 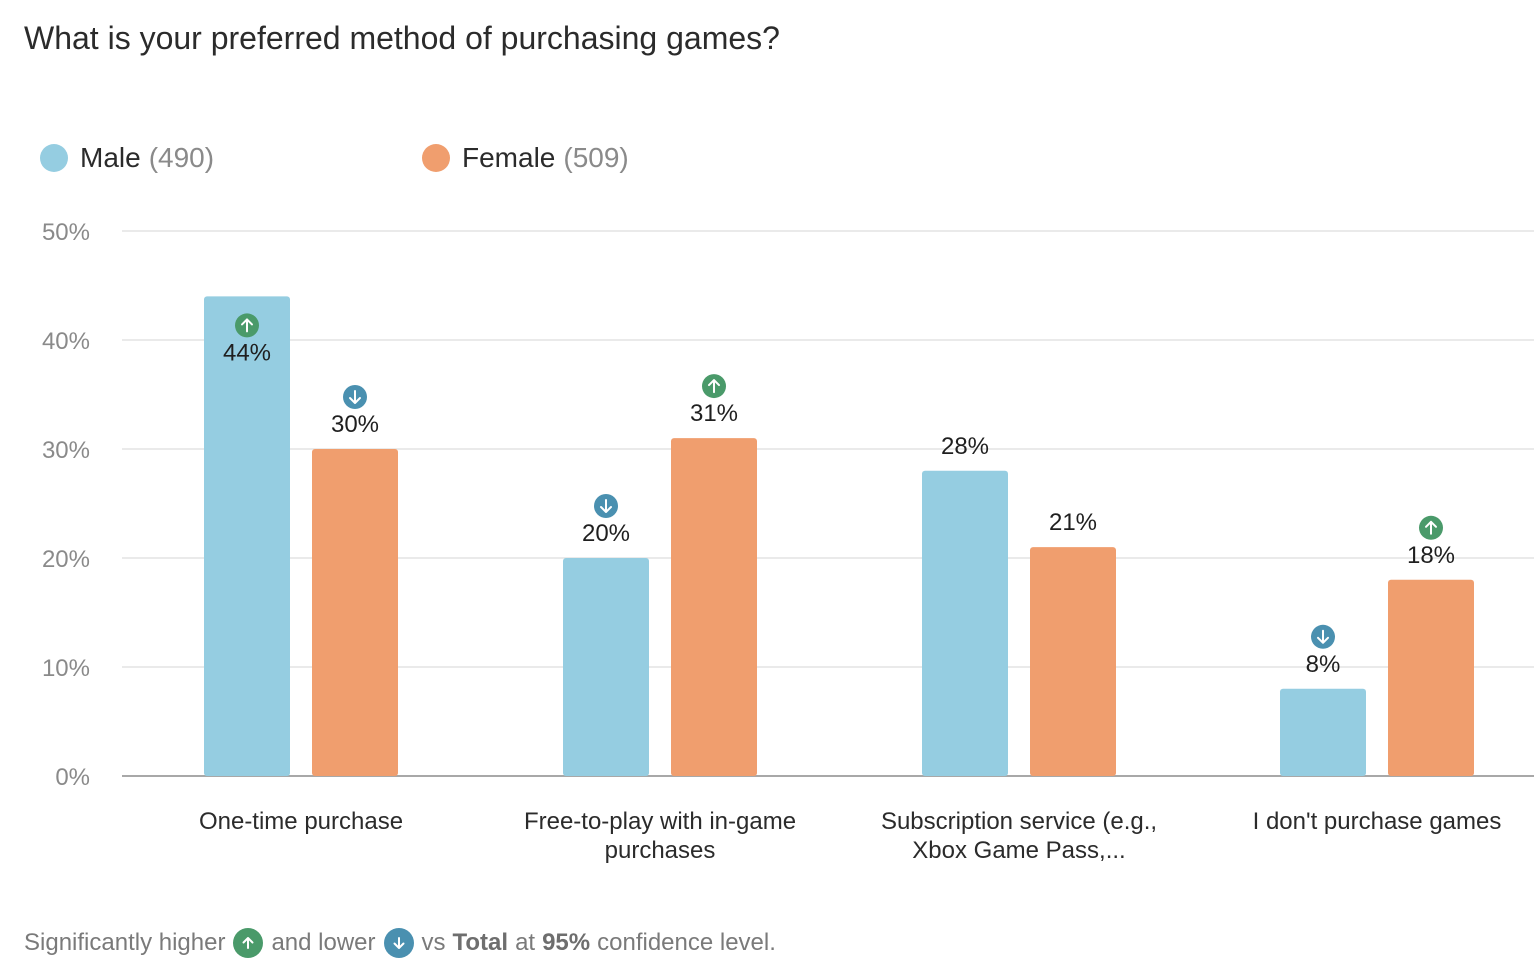 I want to click on data-label: 30%, so click(x=355, y=424).